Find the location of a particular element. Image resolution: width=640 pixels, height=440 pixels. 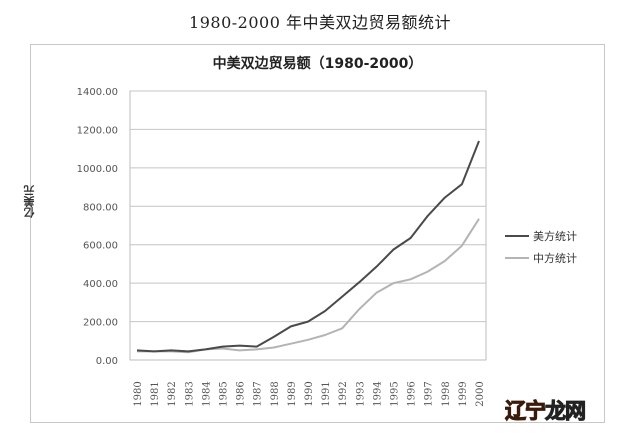

x-tick-label: 1984 is located at coordinates (206, 393).